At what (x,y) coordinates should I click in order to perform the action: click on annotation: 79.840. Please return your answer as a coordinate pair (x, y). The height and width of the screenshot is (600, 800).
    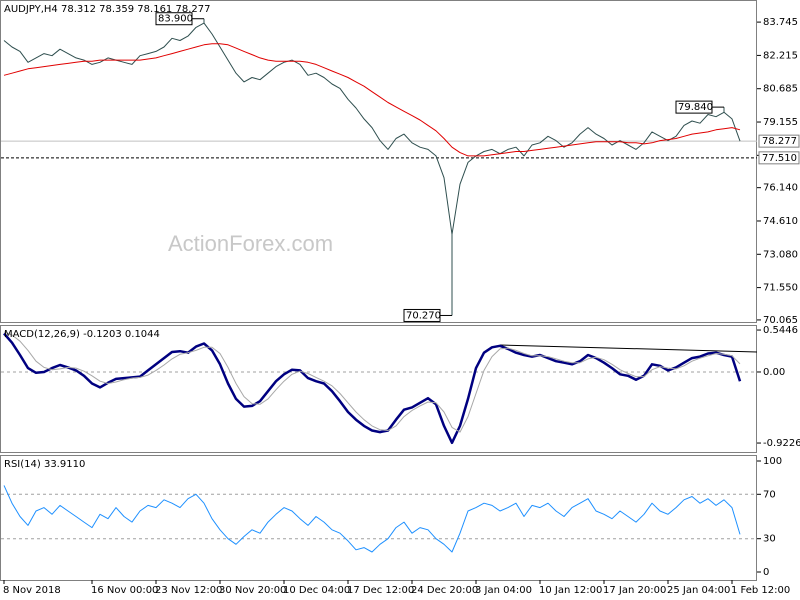
    Looking at the image, I should click on (695, 107).